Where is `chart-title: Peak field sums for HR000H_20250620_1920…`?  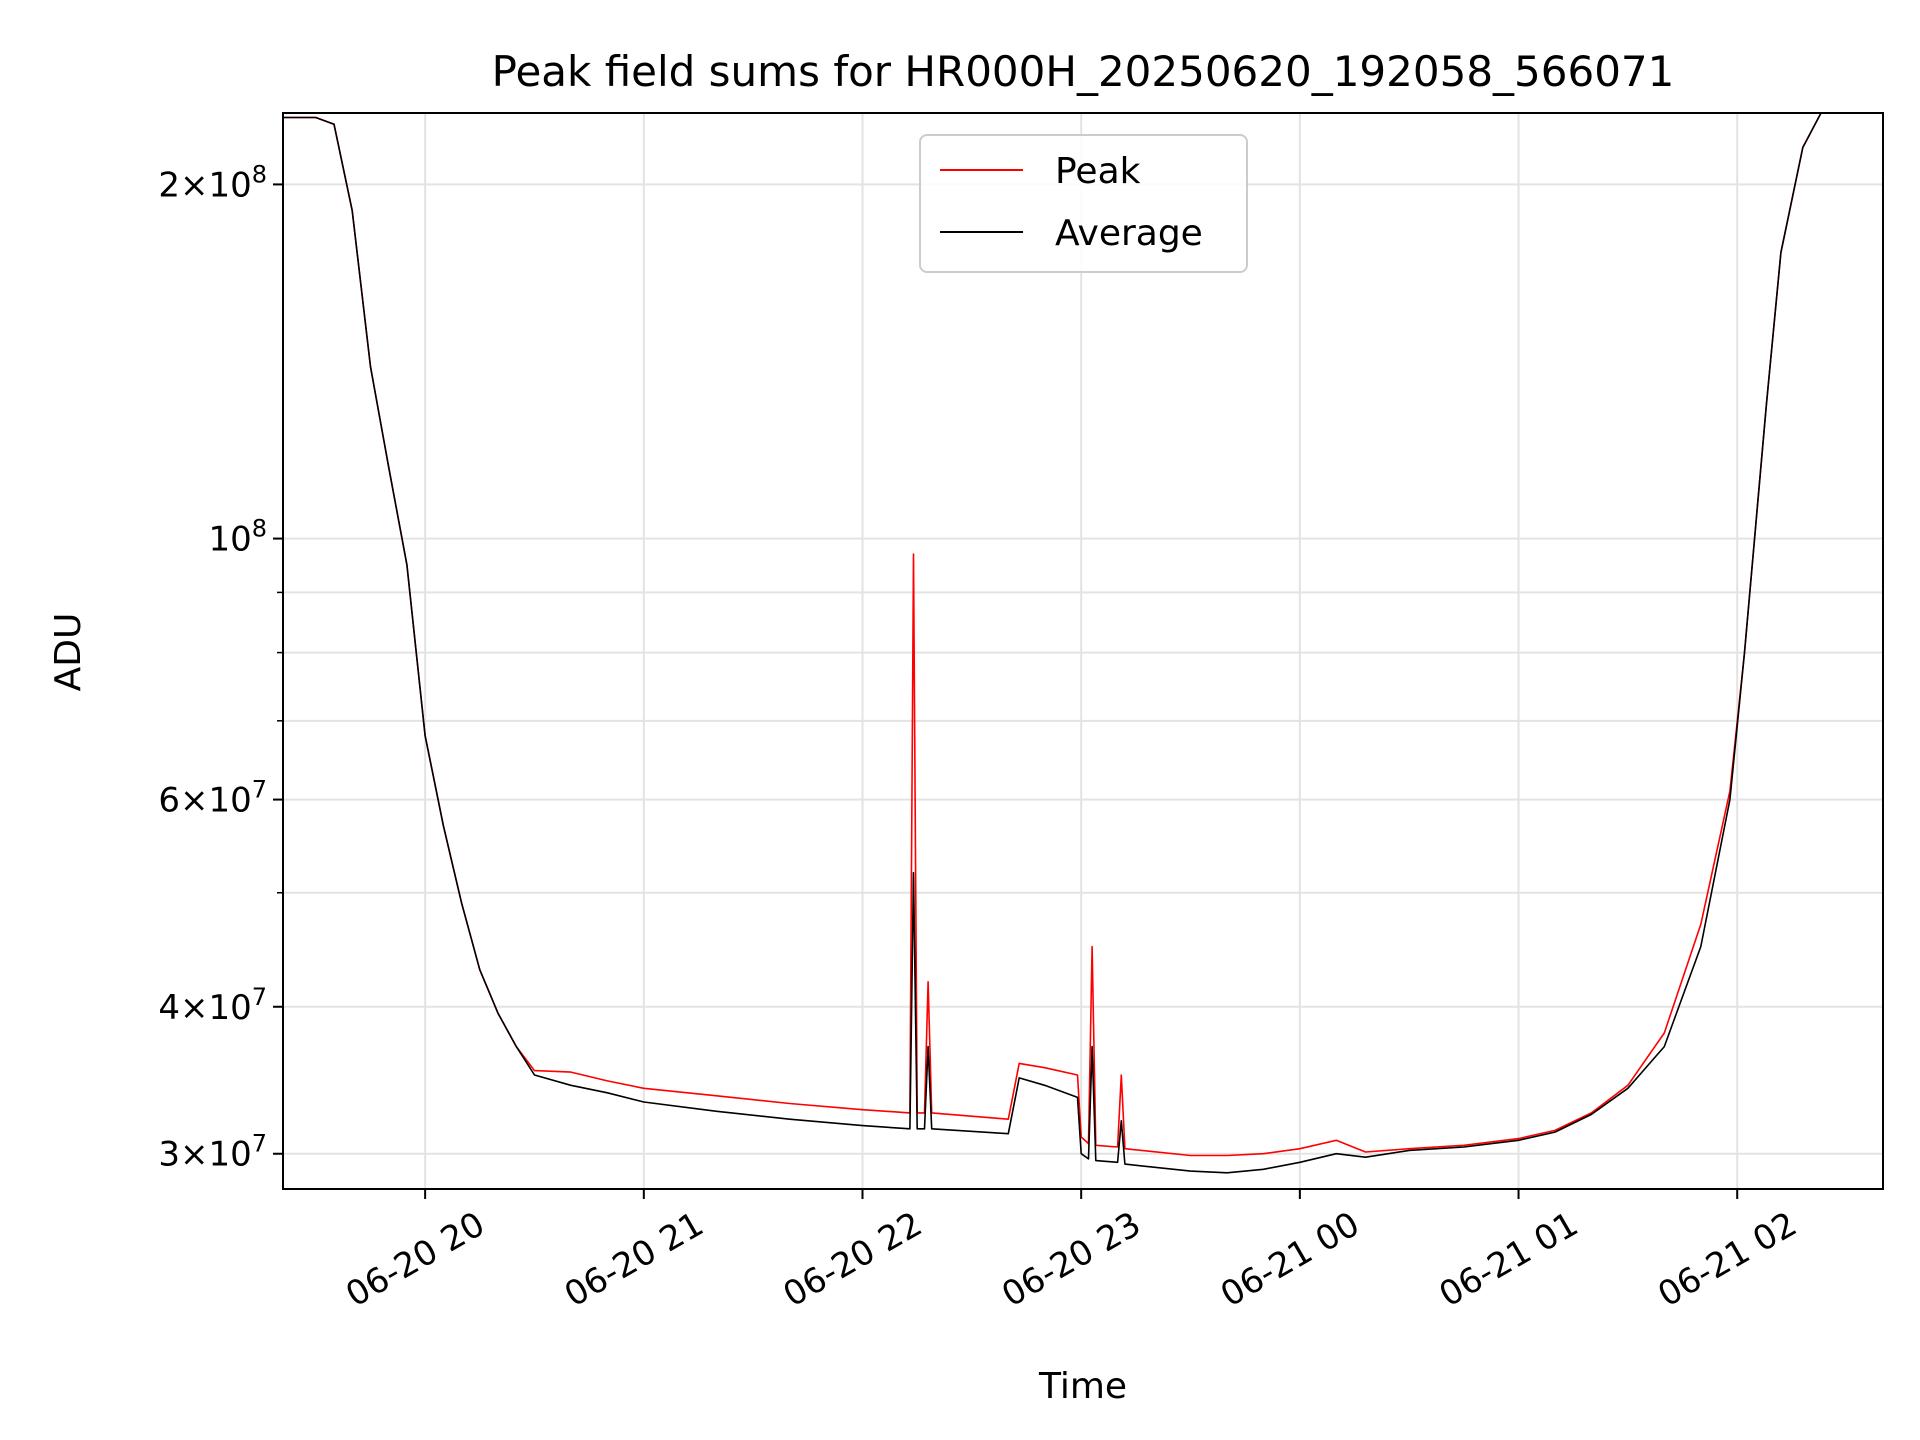
chart-title: Peak field sums for HR000H_20250620_1920… is located at coordinates (1083, 71).